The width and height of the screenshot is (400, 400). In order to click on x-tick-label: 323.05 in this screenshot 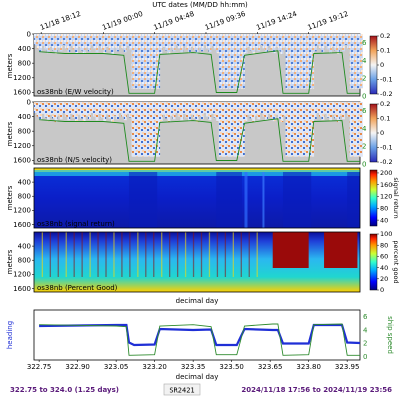, I will do `click(116, 367)`.